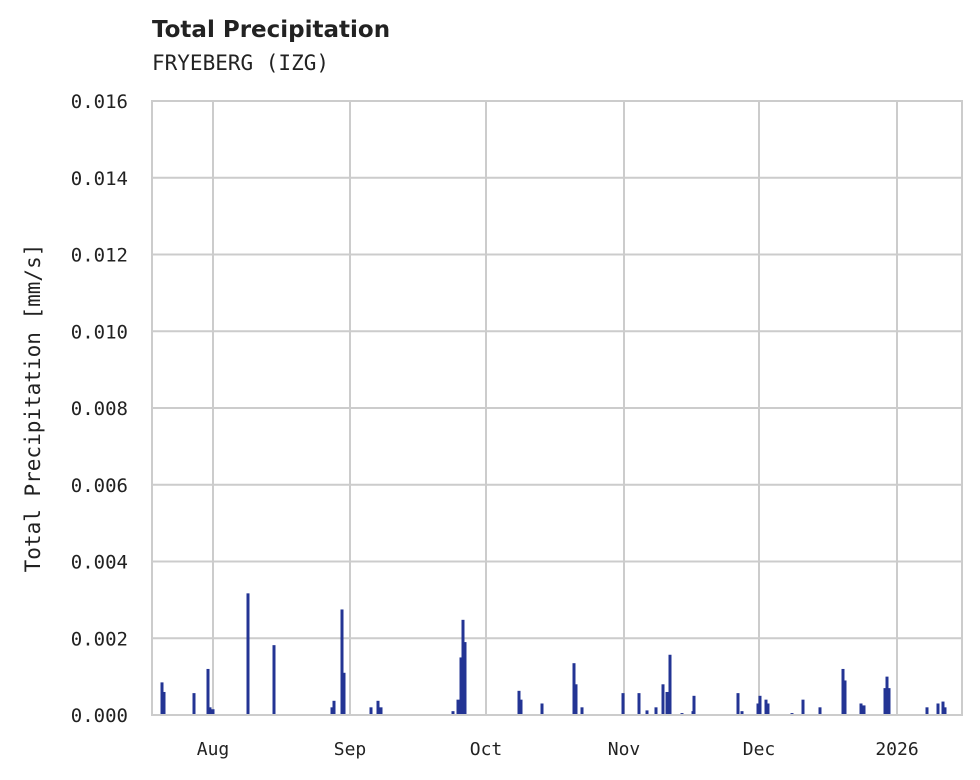 This screenshot has height=780, width=980. I want to click on x-tick-label: Aug, so click(213, 749).